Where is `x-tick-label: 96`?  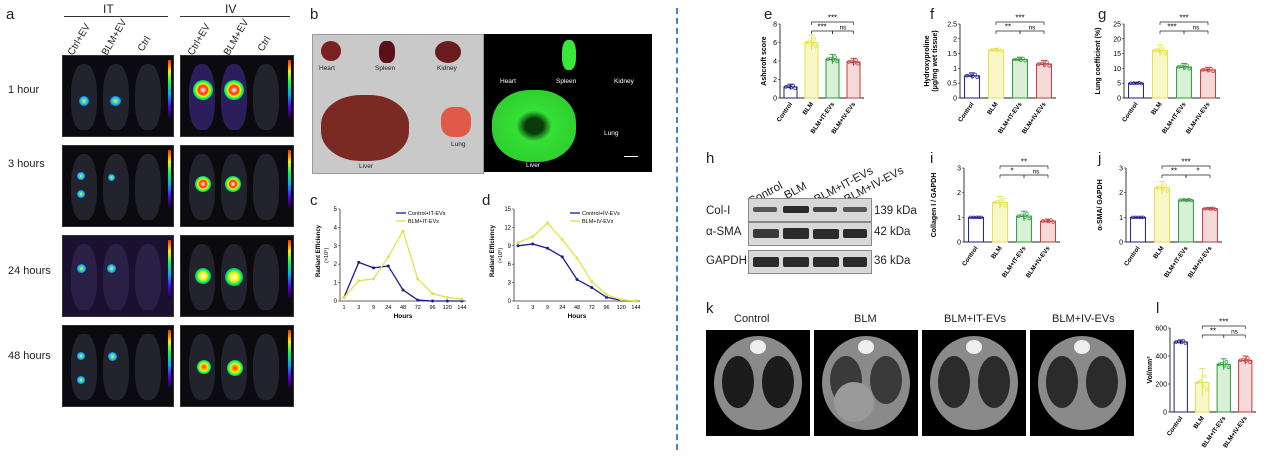 x-tick-label: 96 is located at coordinates (606, 308).